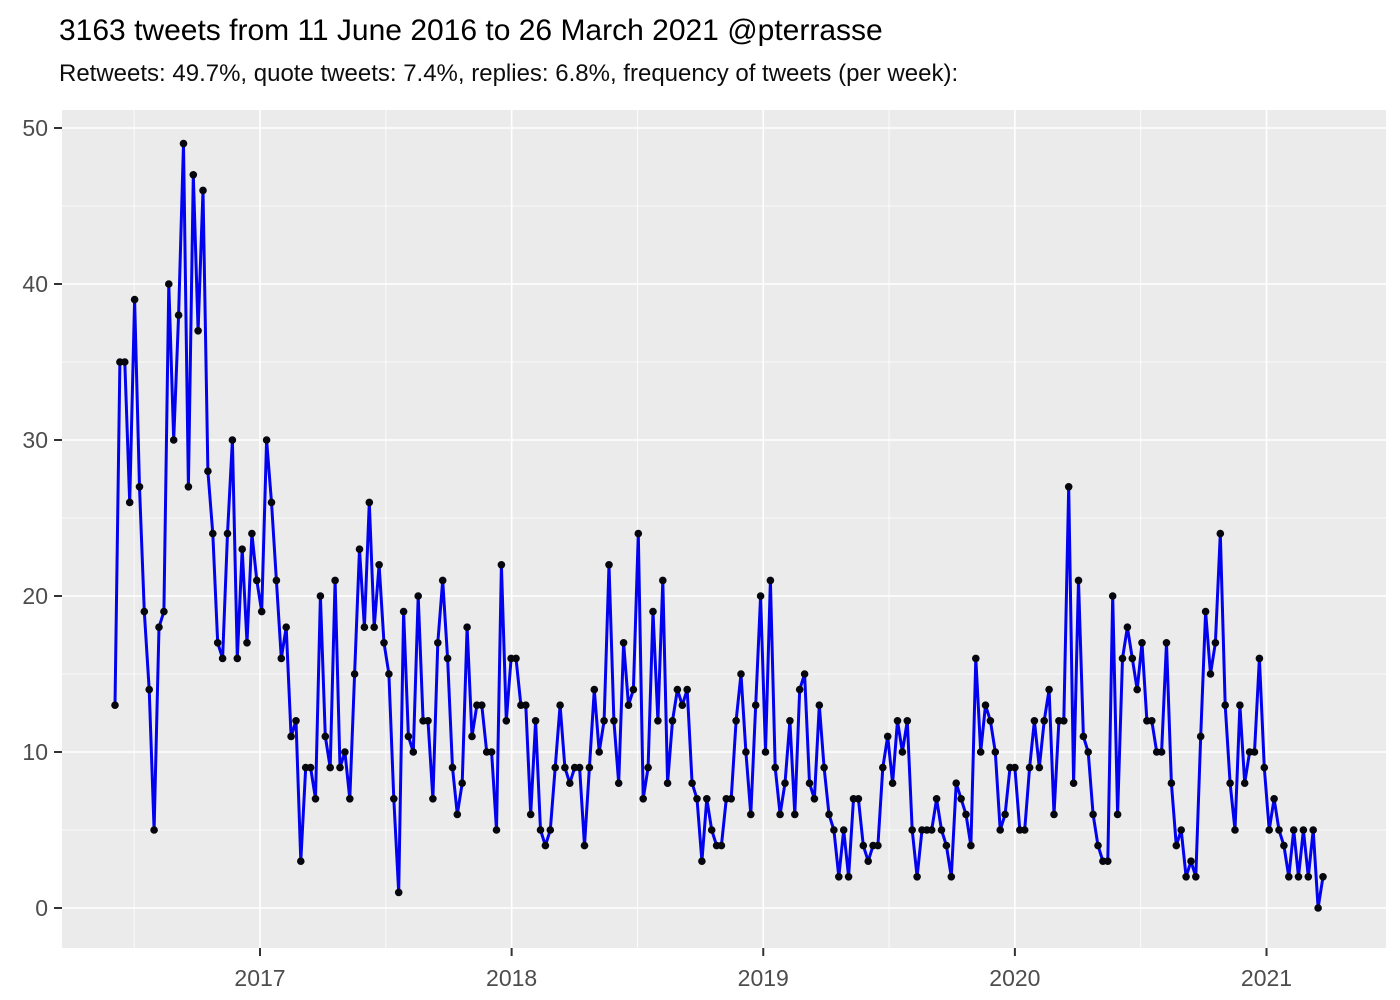 The width and height of the screenshot is (1400, 1000). What do you see at coordinates (1266, 978) in the screenshot?
I see `x-axis-tick-label: 2021` at bounding box center [1266, 978].